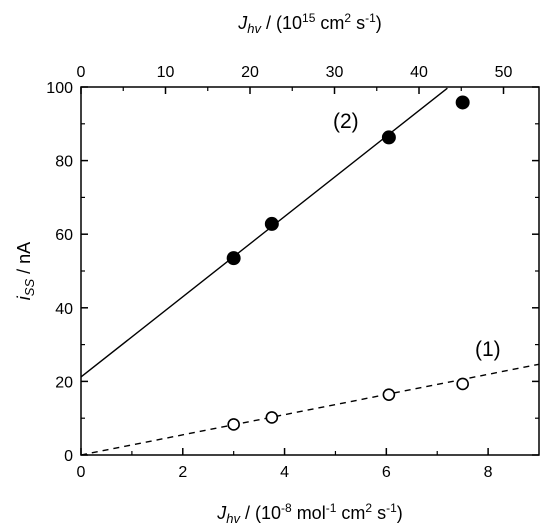 This screenshot has width=550, height=531. What do you see at coordinates (182, 472) in the screenshot?
I see `bottom-tick-label: 2` at bounding box center [182, 472].